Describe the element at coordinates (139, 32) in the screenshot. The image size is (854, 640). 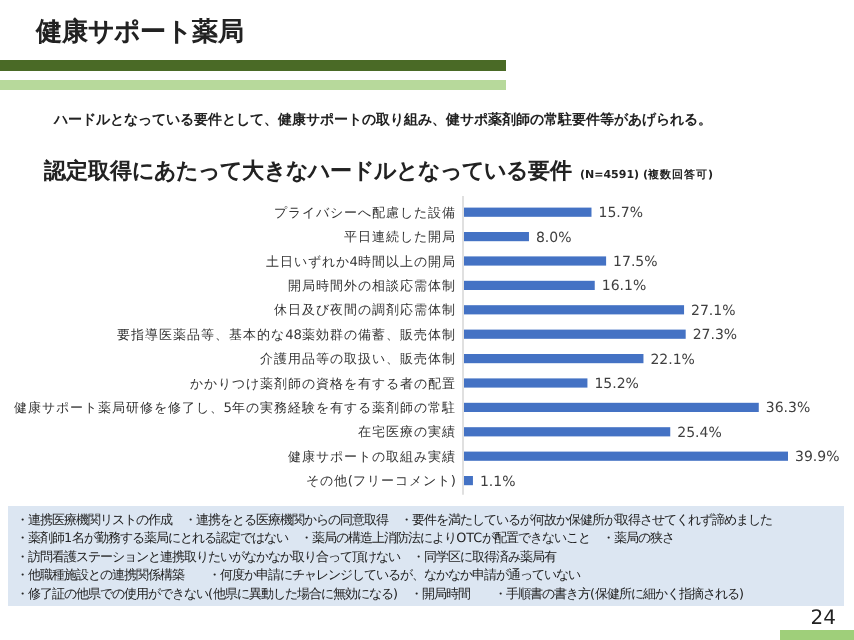
I see `text: 健康サポート薬局` at that location.